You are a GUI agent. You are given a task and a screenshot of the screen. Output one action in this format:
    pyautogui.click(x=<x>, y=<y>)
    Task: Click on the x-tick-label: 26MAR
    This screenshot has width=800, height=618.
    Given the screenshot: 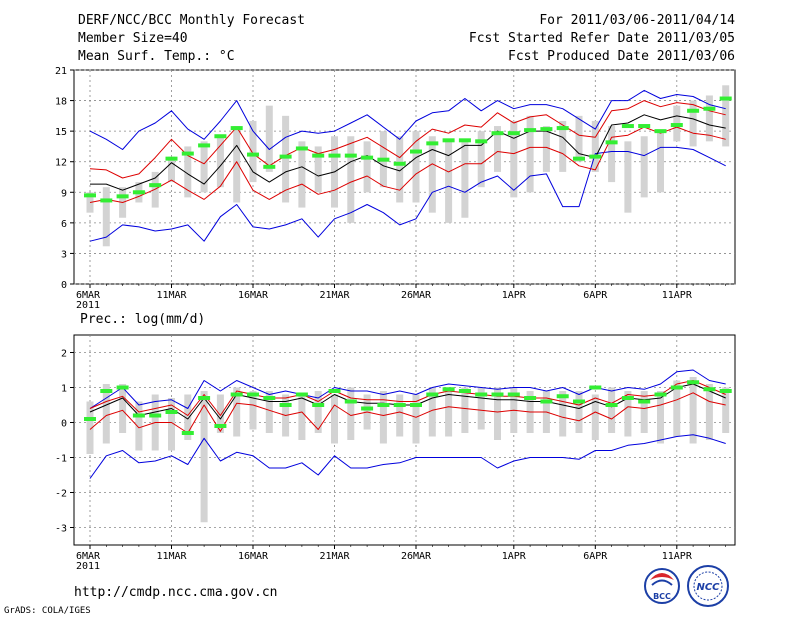 What is the action you would take?
    pyautogui.click(x=416, y=556)
    